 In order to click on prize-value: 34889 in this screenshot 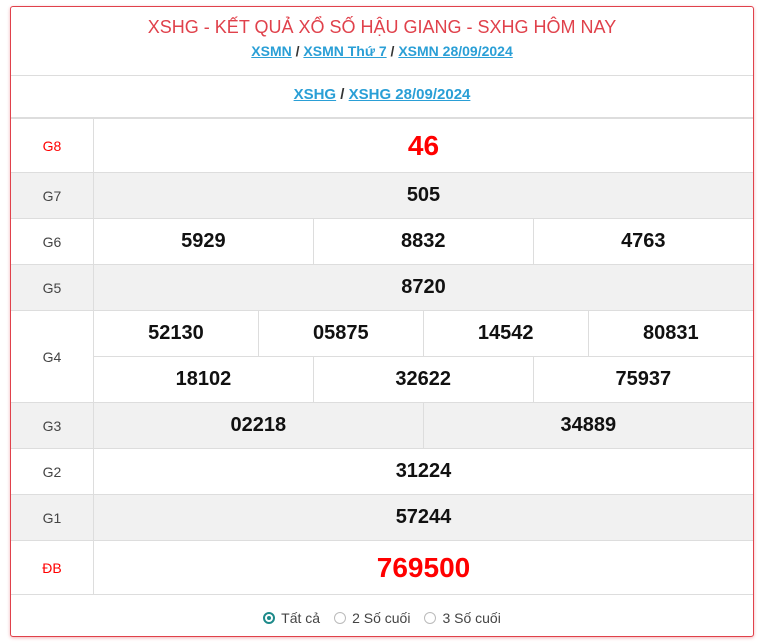, I will do `click(587, 425)`.